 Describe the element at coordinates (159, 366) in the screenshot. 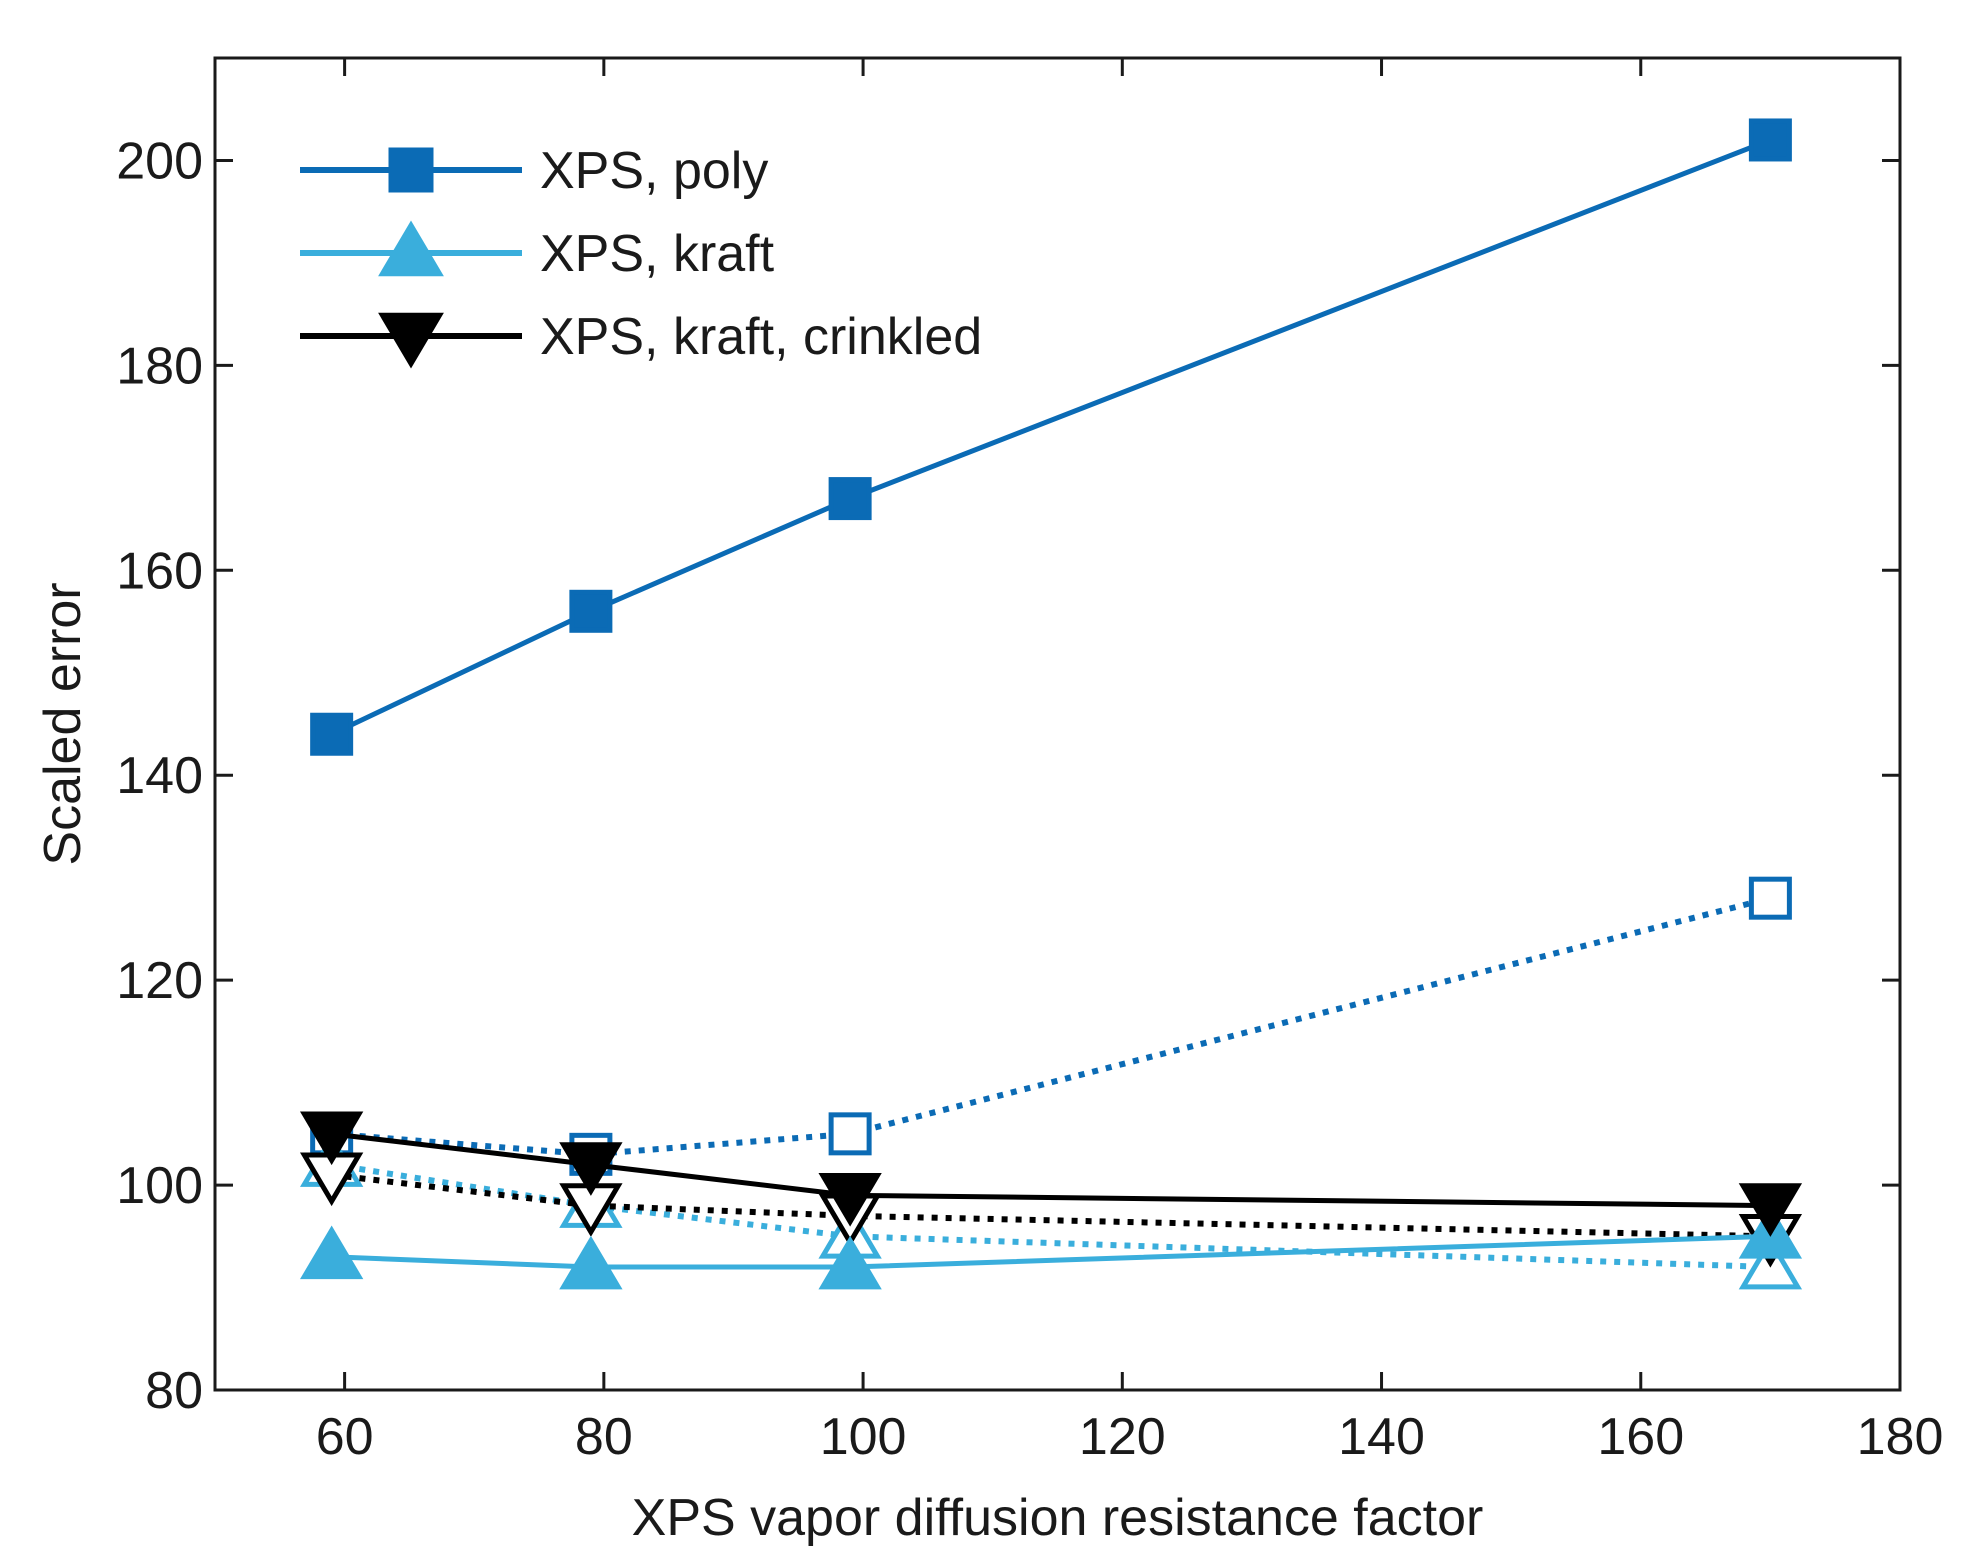

I see `y-tick-label: 180` at that location.